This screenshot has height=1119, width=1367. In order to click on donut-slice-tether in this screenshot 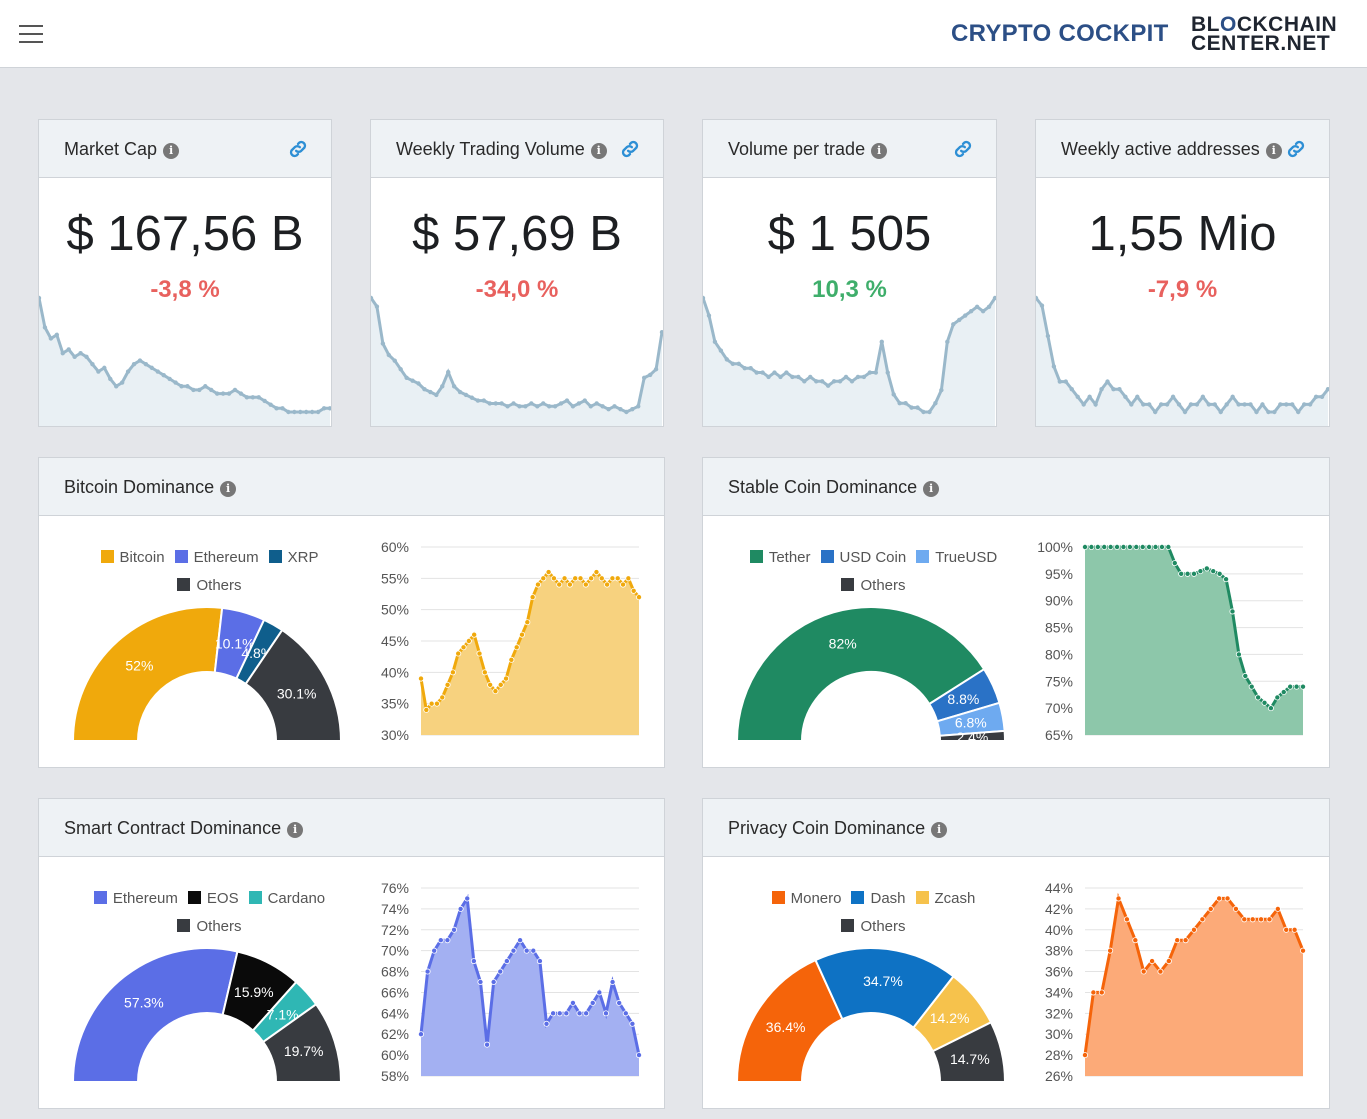, I will do `click(860, 674)`.